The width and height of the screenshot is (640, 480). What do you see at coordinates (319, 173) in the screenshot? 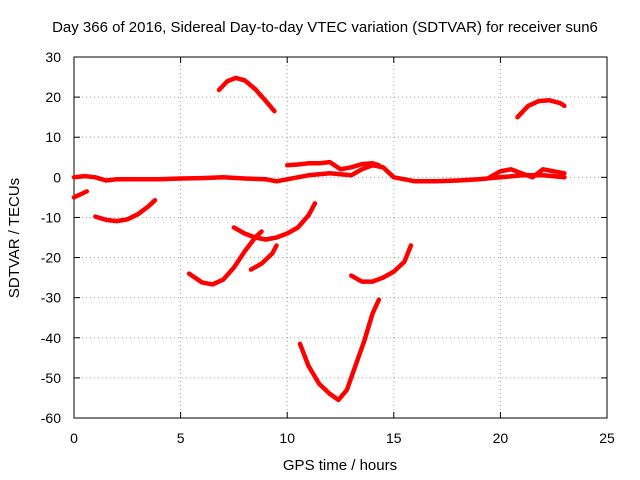
I see `series-line-arc-near-zero-main` at bounding box center [319, 173].